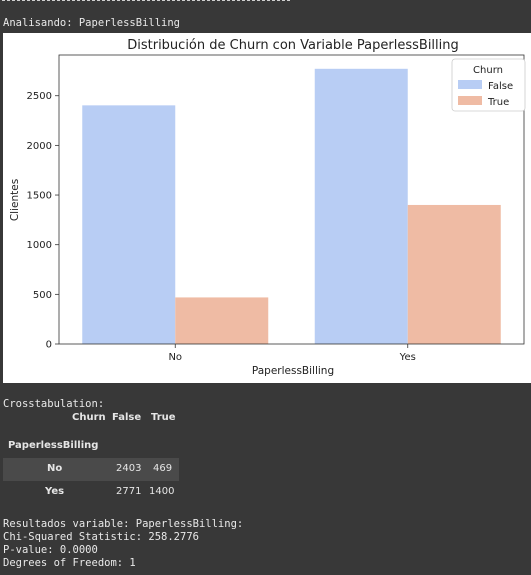 The width and height of the screenshot is (531, 575). I want to click on y-axis-ticks: 0 500 1000 1500 2000 2500, so click(43, 221).